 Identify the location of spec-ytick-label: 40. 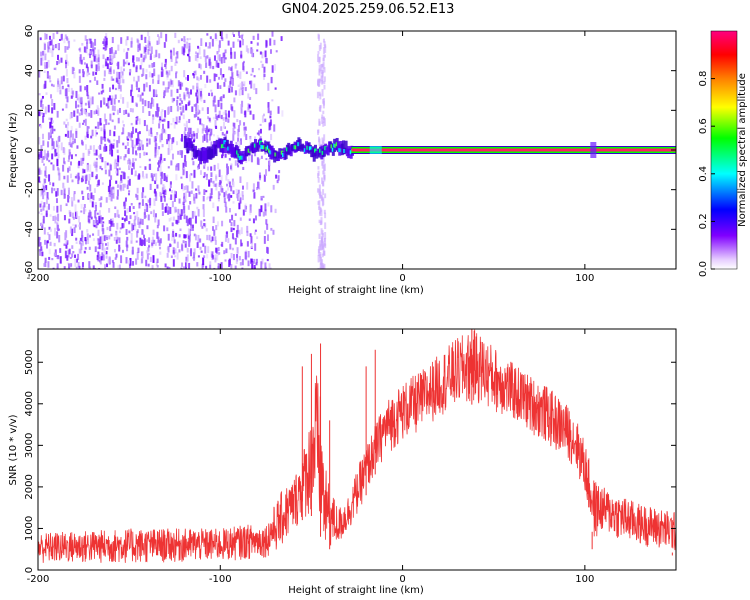
(29, 70).